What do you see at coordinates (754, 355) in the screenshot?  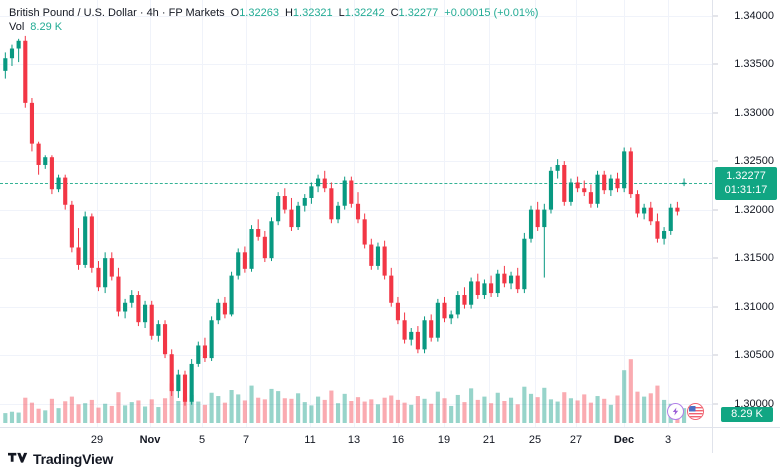 I see `price-tick-label-7: 1.30500` at bounding box center [754, 355].